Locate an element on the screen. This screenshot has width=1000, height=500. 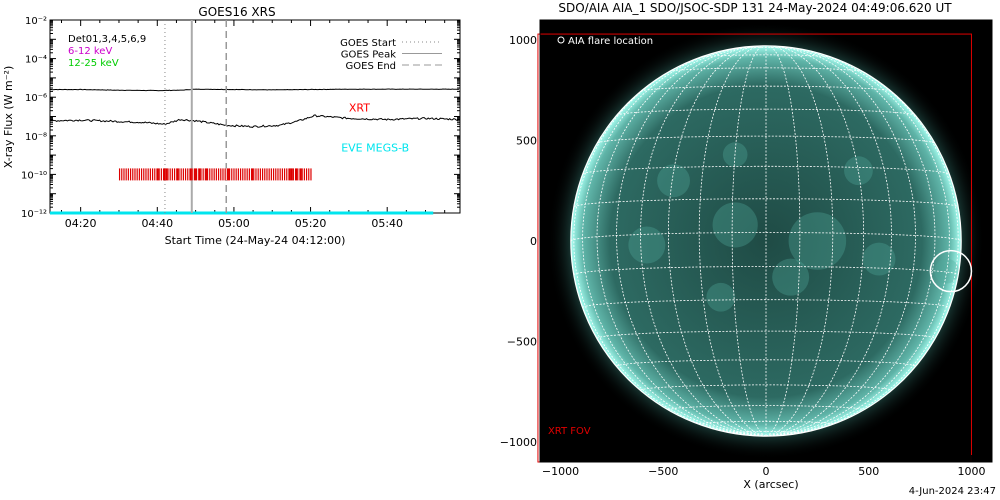
flare-legend-marker-icon is located at coordinates (561, 40).